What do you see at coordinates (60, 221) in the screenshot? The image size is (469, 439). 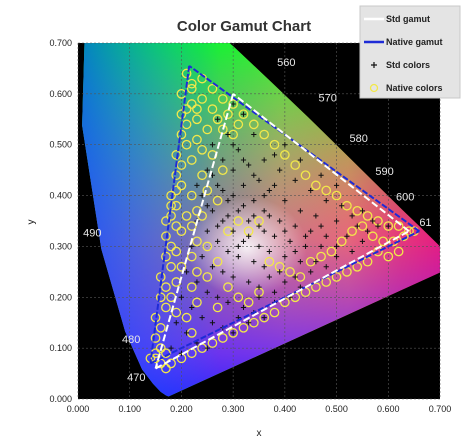 I see `y-tick-labels: 0.000 0.100 0.200 0.300 0.400 0.500 0.600 0.700` at bounding box center [60, 221].